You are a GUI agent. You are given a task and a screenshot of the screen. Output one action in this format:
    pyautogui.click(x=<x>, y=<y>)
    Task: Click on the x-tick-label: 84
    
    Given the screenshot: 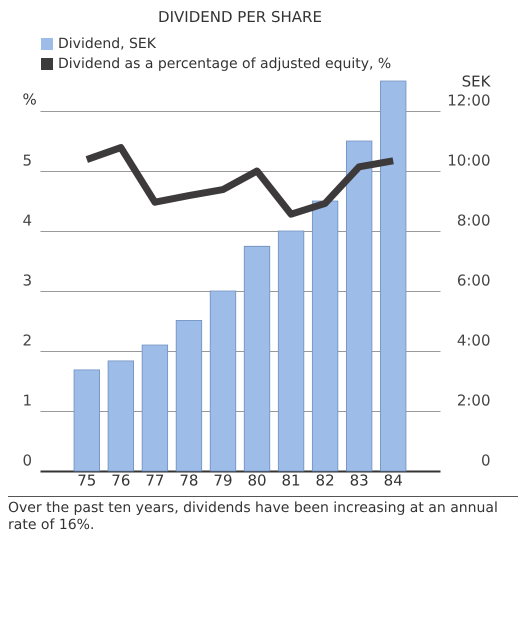 What is the action you would take?
    pyautogui.click(x=393, y=481)
    